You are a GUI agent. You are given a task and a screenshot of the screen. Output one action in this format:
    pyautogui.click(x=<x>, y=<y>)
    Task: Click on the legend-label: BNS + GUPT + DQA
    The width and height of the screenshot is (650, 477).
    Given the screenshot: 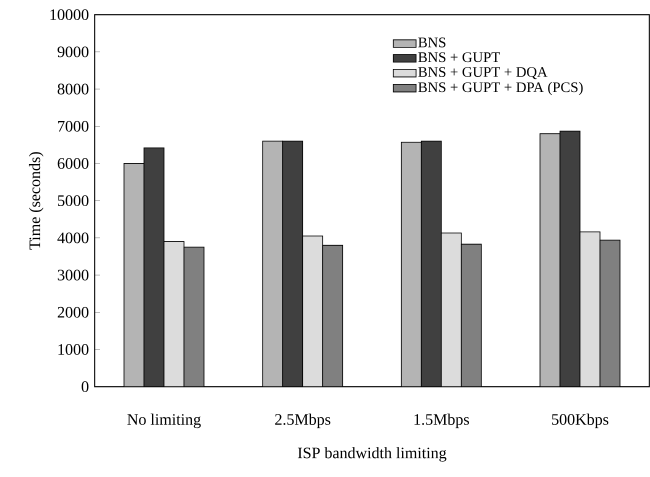 What is the action you would take?
    pyautogui.click(x=483, y=73)
    